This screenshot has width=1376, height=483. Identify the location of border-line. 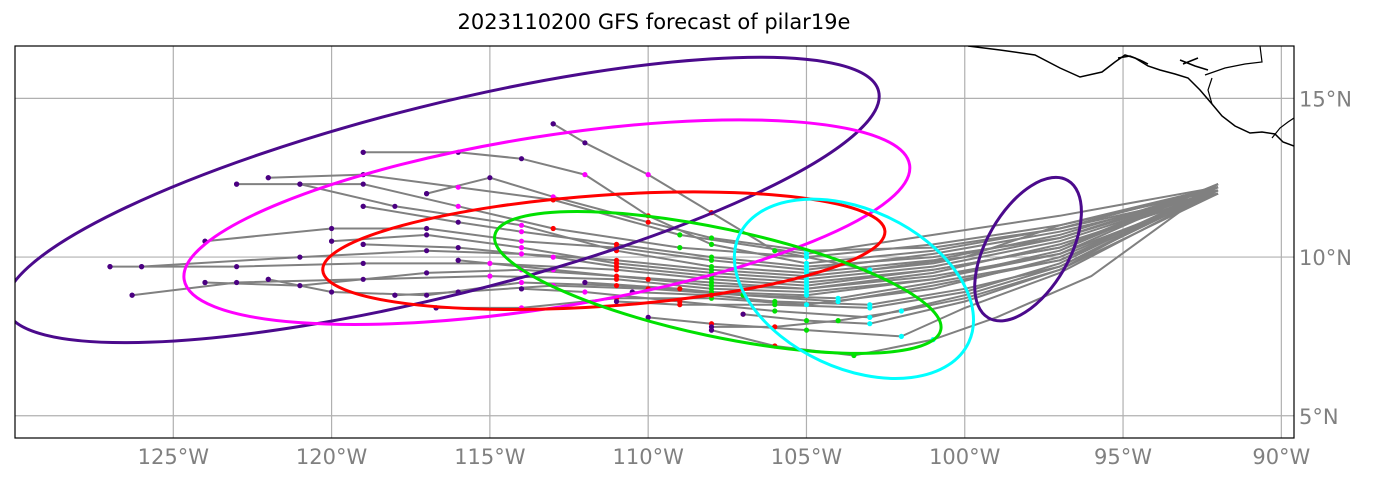
(1233, 75).